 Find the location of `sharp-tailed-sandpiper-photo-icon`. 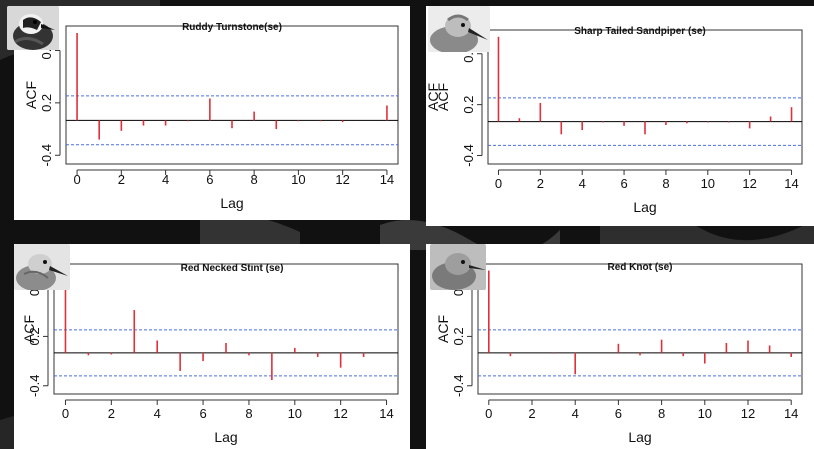

sharp-tailed-sandpiper-photo-icon is located at coordinates (459, 29).